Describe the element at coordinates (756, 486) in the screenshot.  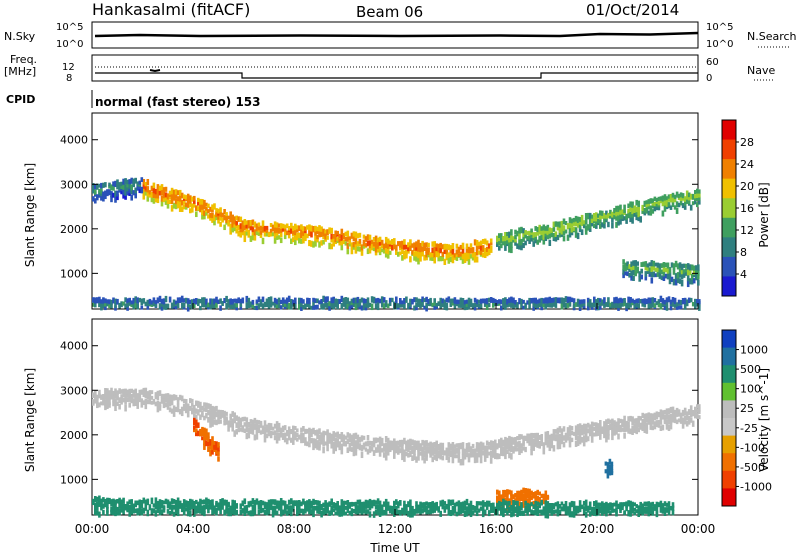
I see `vel-cbar-tick-label: -1000` at that location.